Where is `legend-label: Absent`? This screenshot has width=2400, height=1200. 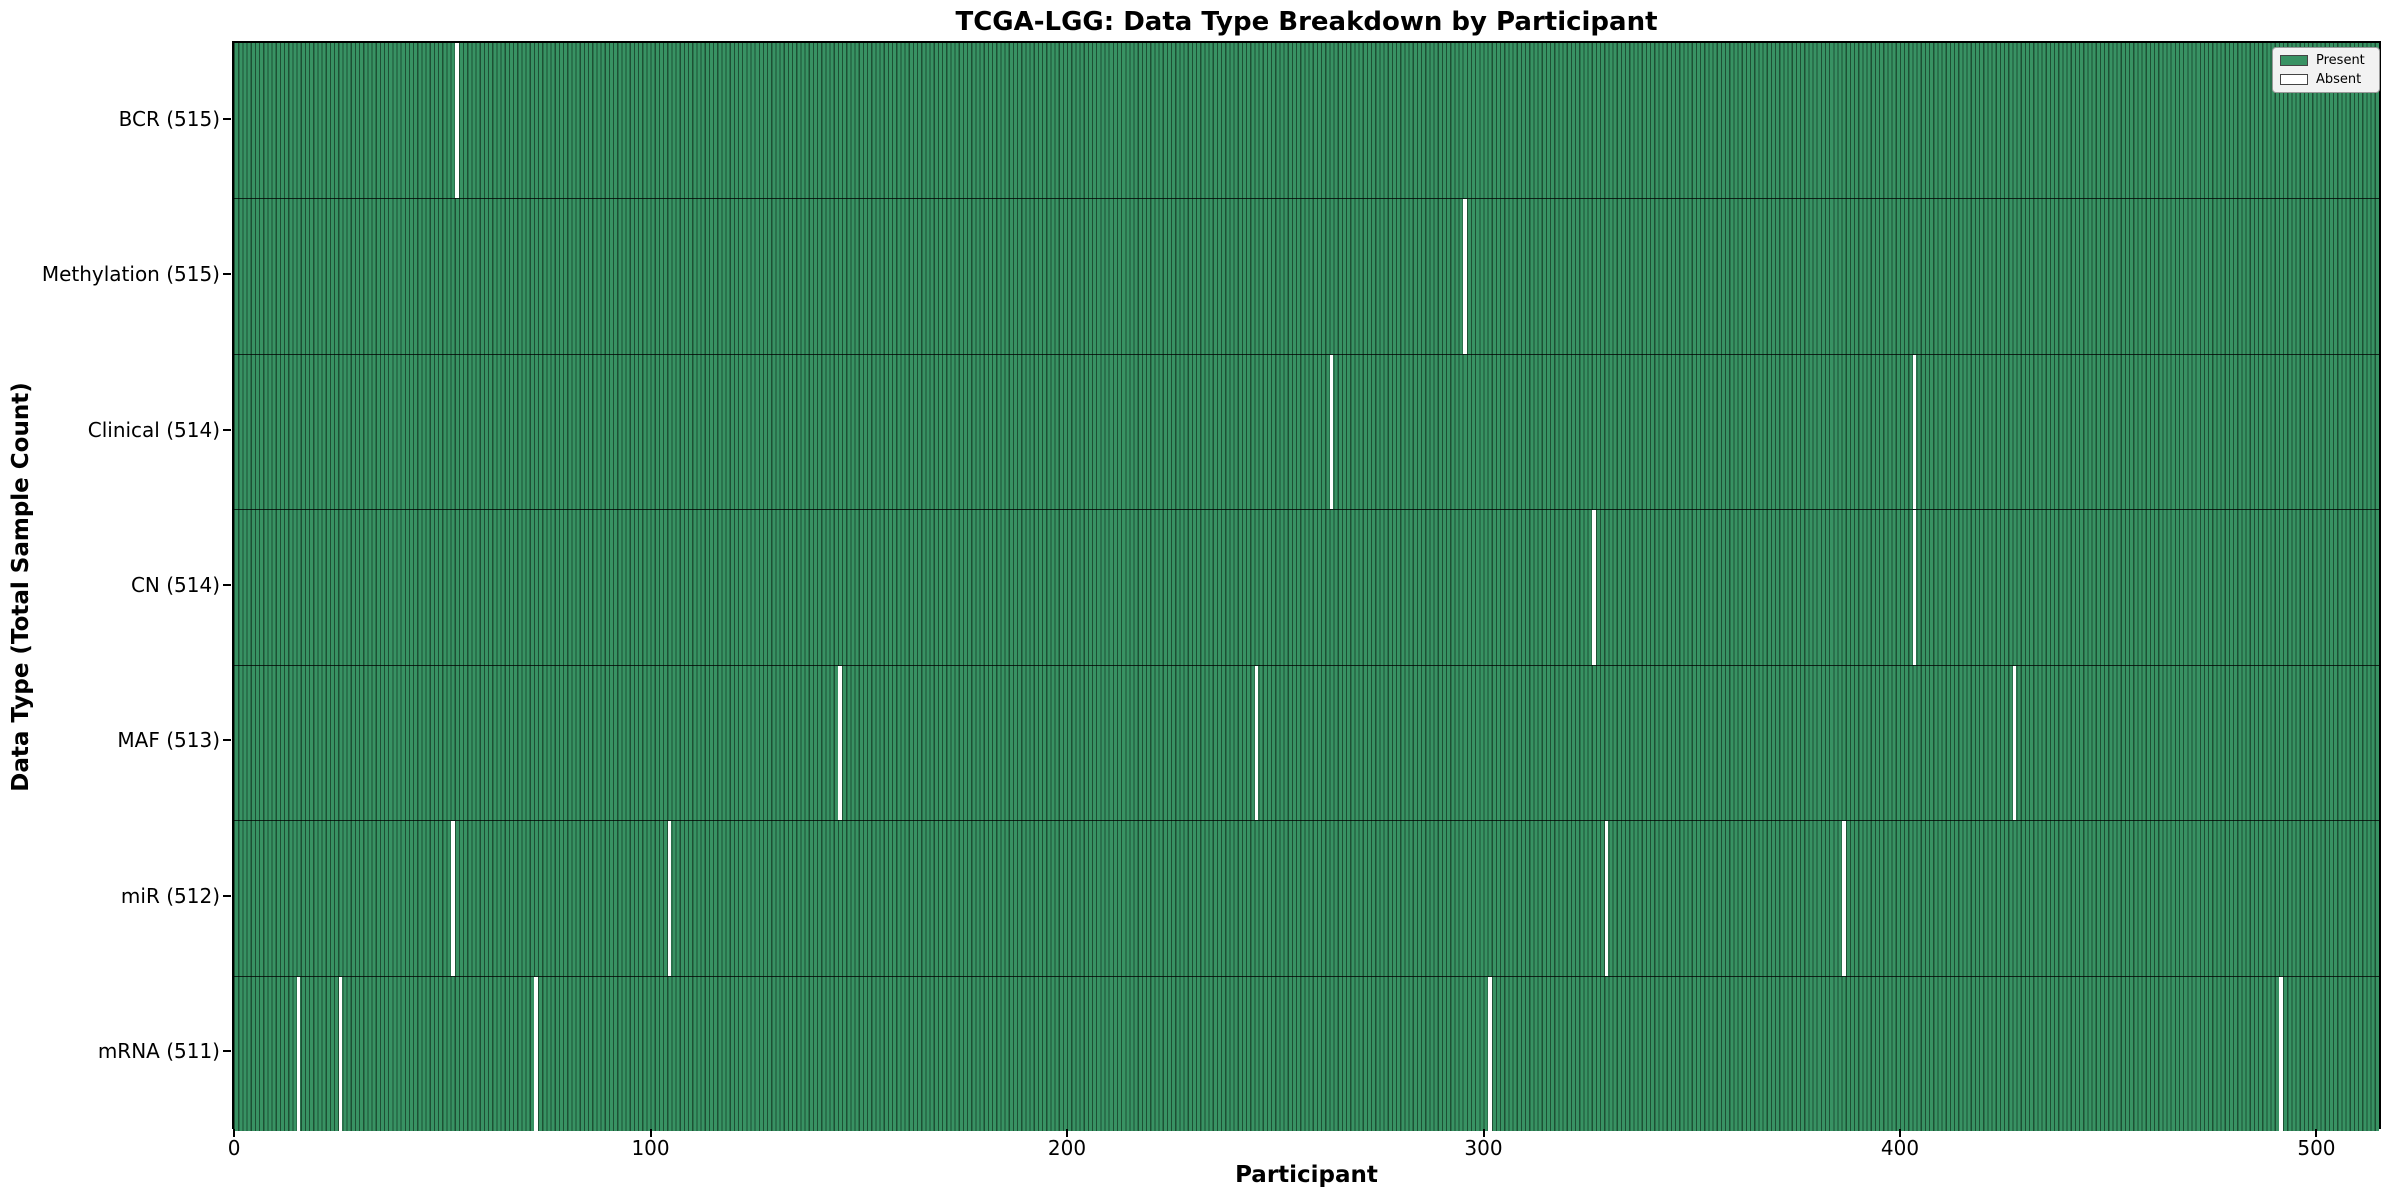
legend-label: Absent is located at coordinates (2339, 79).